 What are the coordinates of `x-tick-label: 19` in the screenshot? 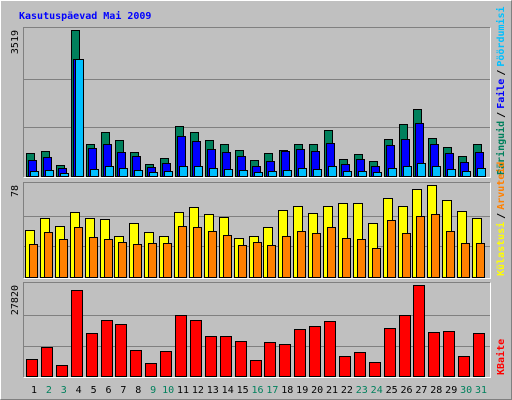 It's located at (302, 390).